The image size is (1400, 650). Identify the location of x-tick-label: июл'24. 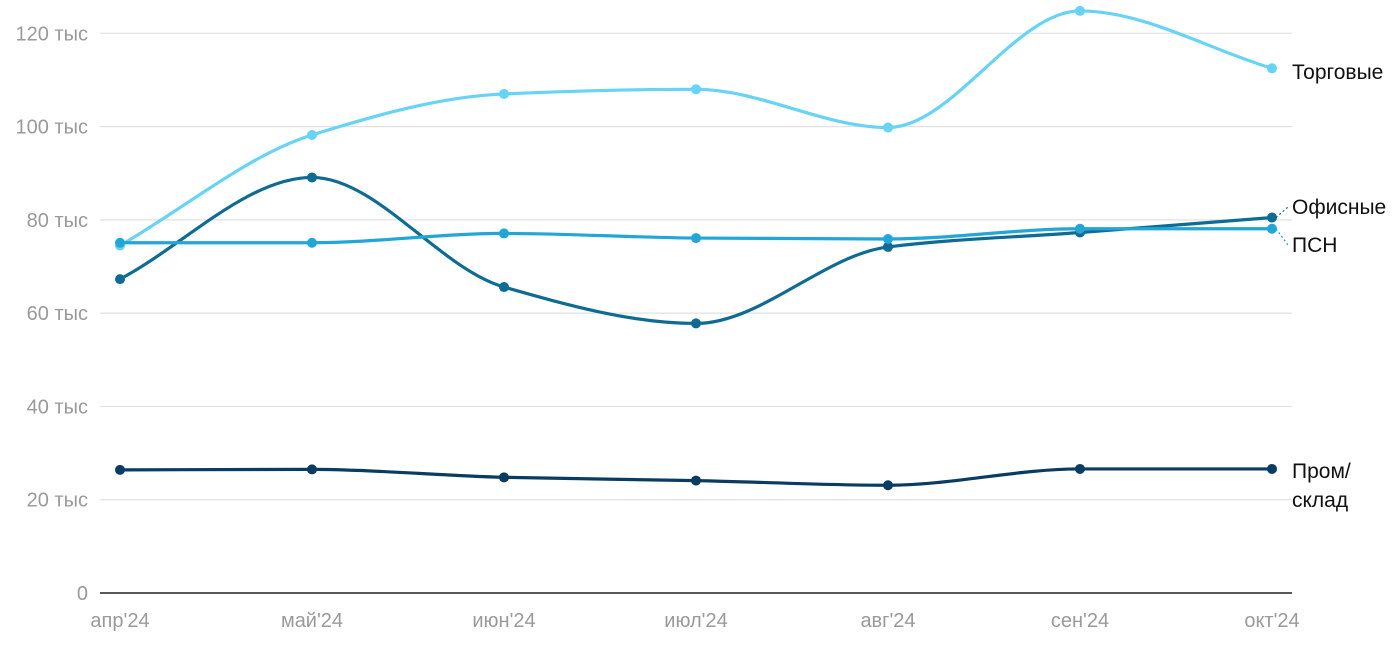
(695, 621).